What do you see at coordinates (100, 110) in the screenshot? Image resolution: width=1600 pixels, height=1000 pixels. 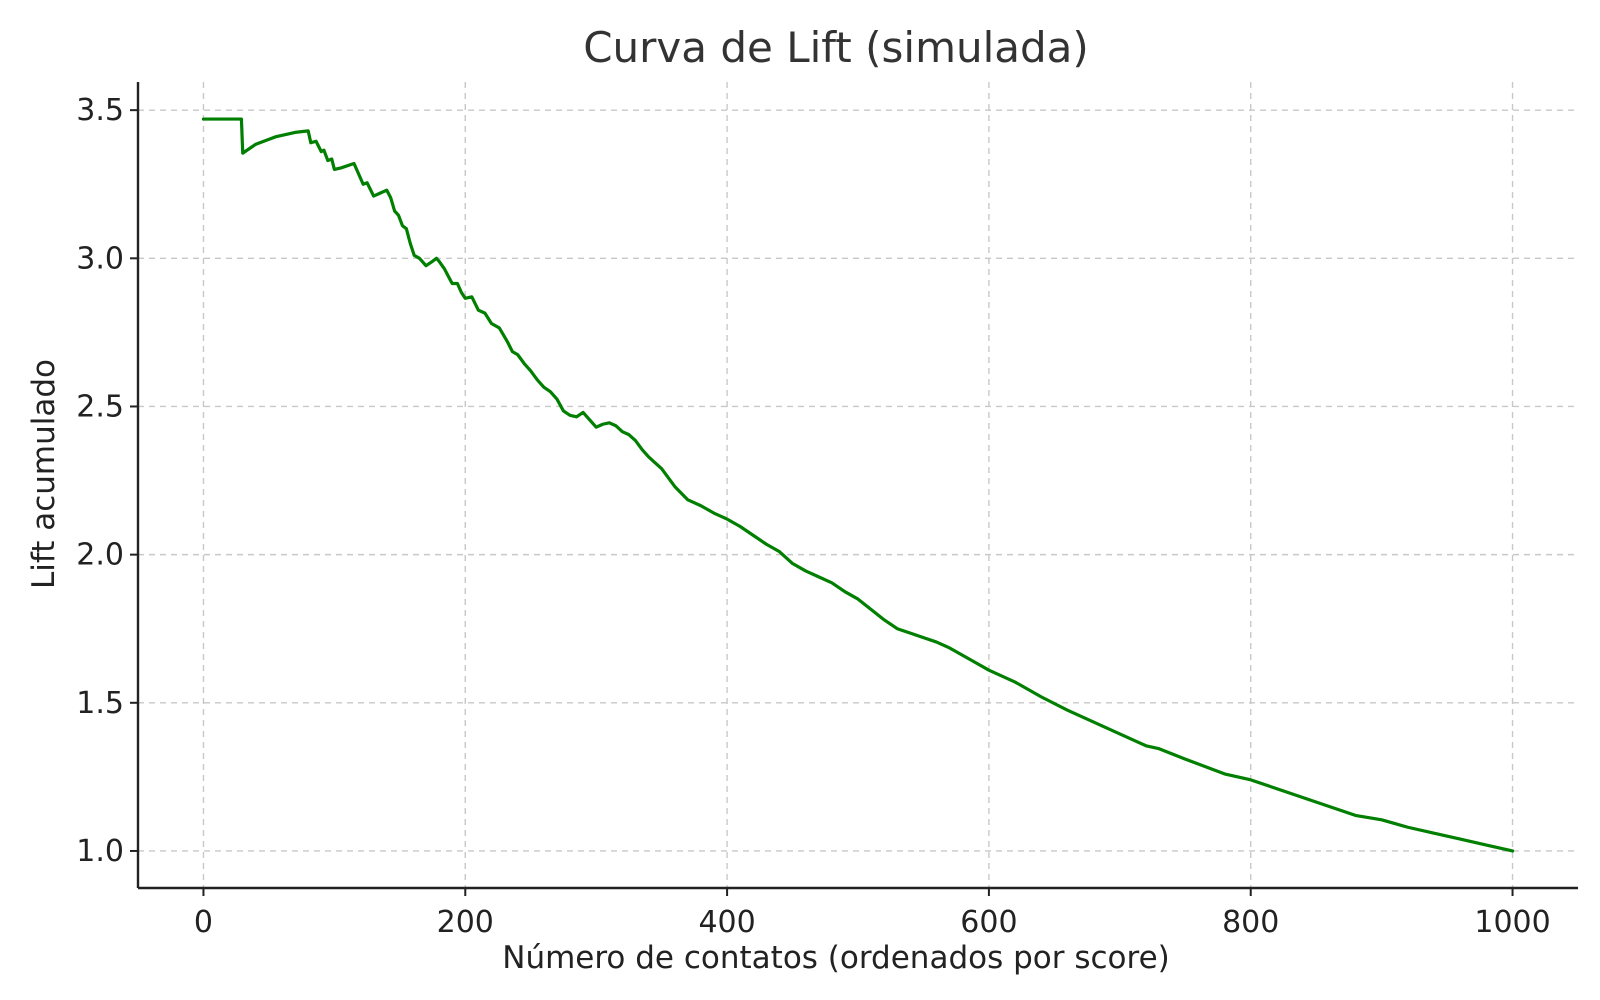 I see `y-tick-label-5: 3.5` at bounding box center [100, 110].